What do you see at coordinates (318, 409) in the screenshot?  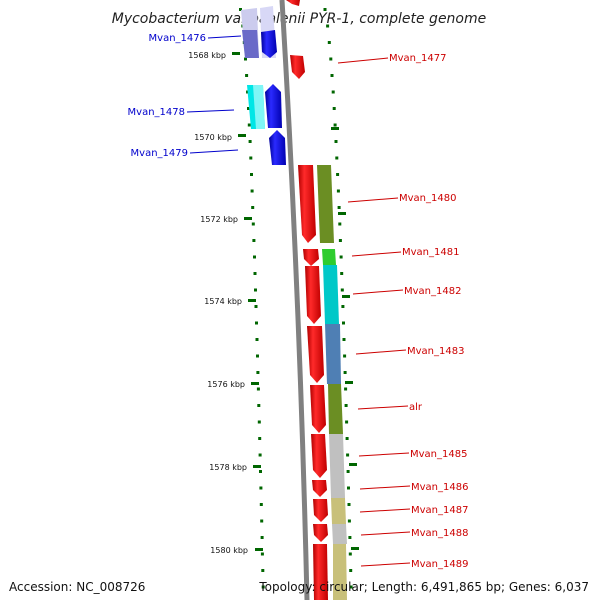 I see `gene-alr` at bounding box center [318, 409].